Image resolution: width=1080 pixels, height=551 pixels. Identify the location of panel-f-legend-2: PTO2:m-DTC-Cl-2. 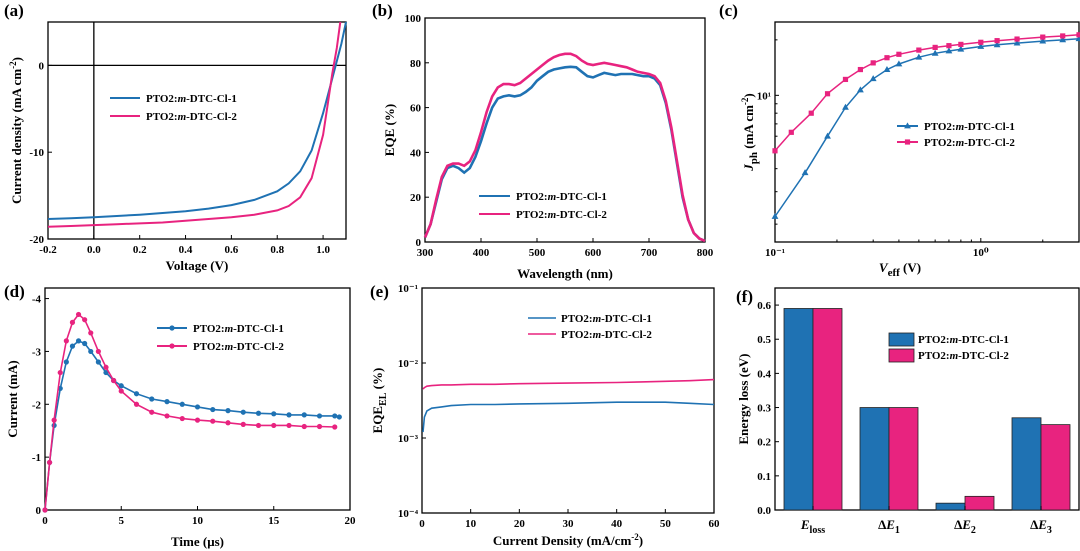
(963, 356).